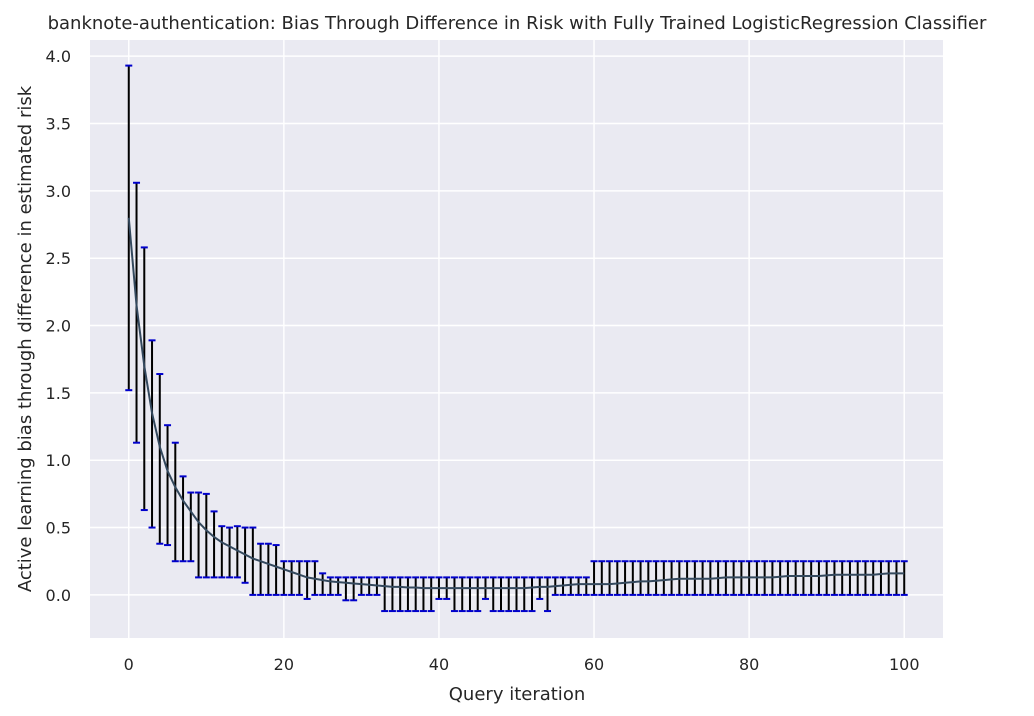 The height and width of the screenshot is (716, 1034). Describe the element at coordinates (904, 664) in the screenshot. I see `x-tick-label: 100` at that location.